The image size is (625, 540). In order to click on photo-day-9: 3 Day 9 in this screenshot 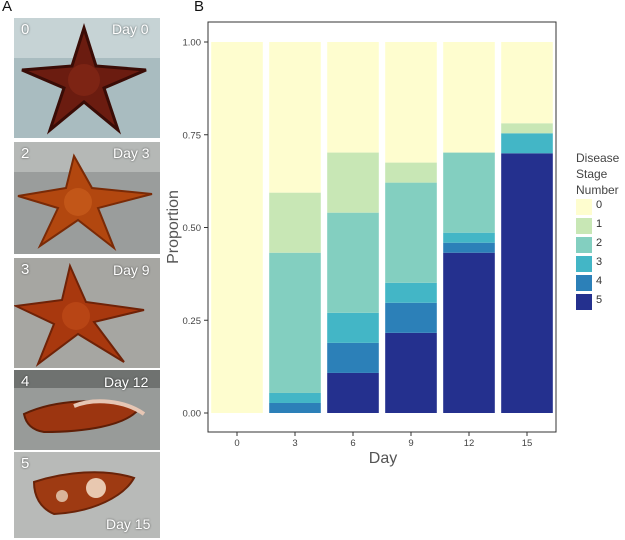, I will do `click(87, 313)`.